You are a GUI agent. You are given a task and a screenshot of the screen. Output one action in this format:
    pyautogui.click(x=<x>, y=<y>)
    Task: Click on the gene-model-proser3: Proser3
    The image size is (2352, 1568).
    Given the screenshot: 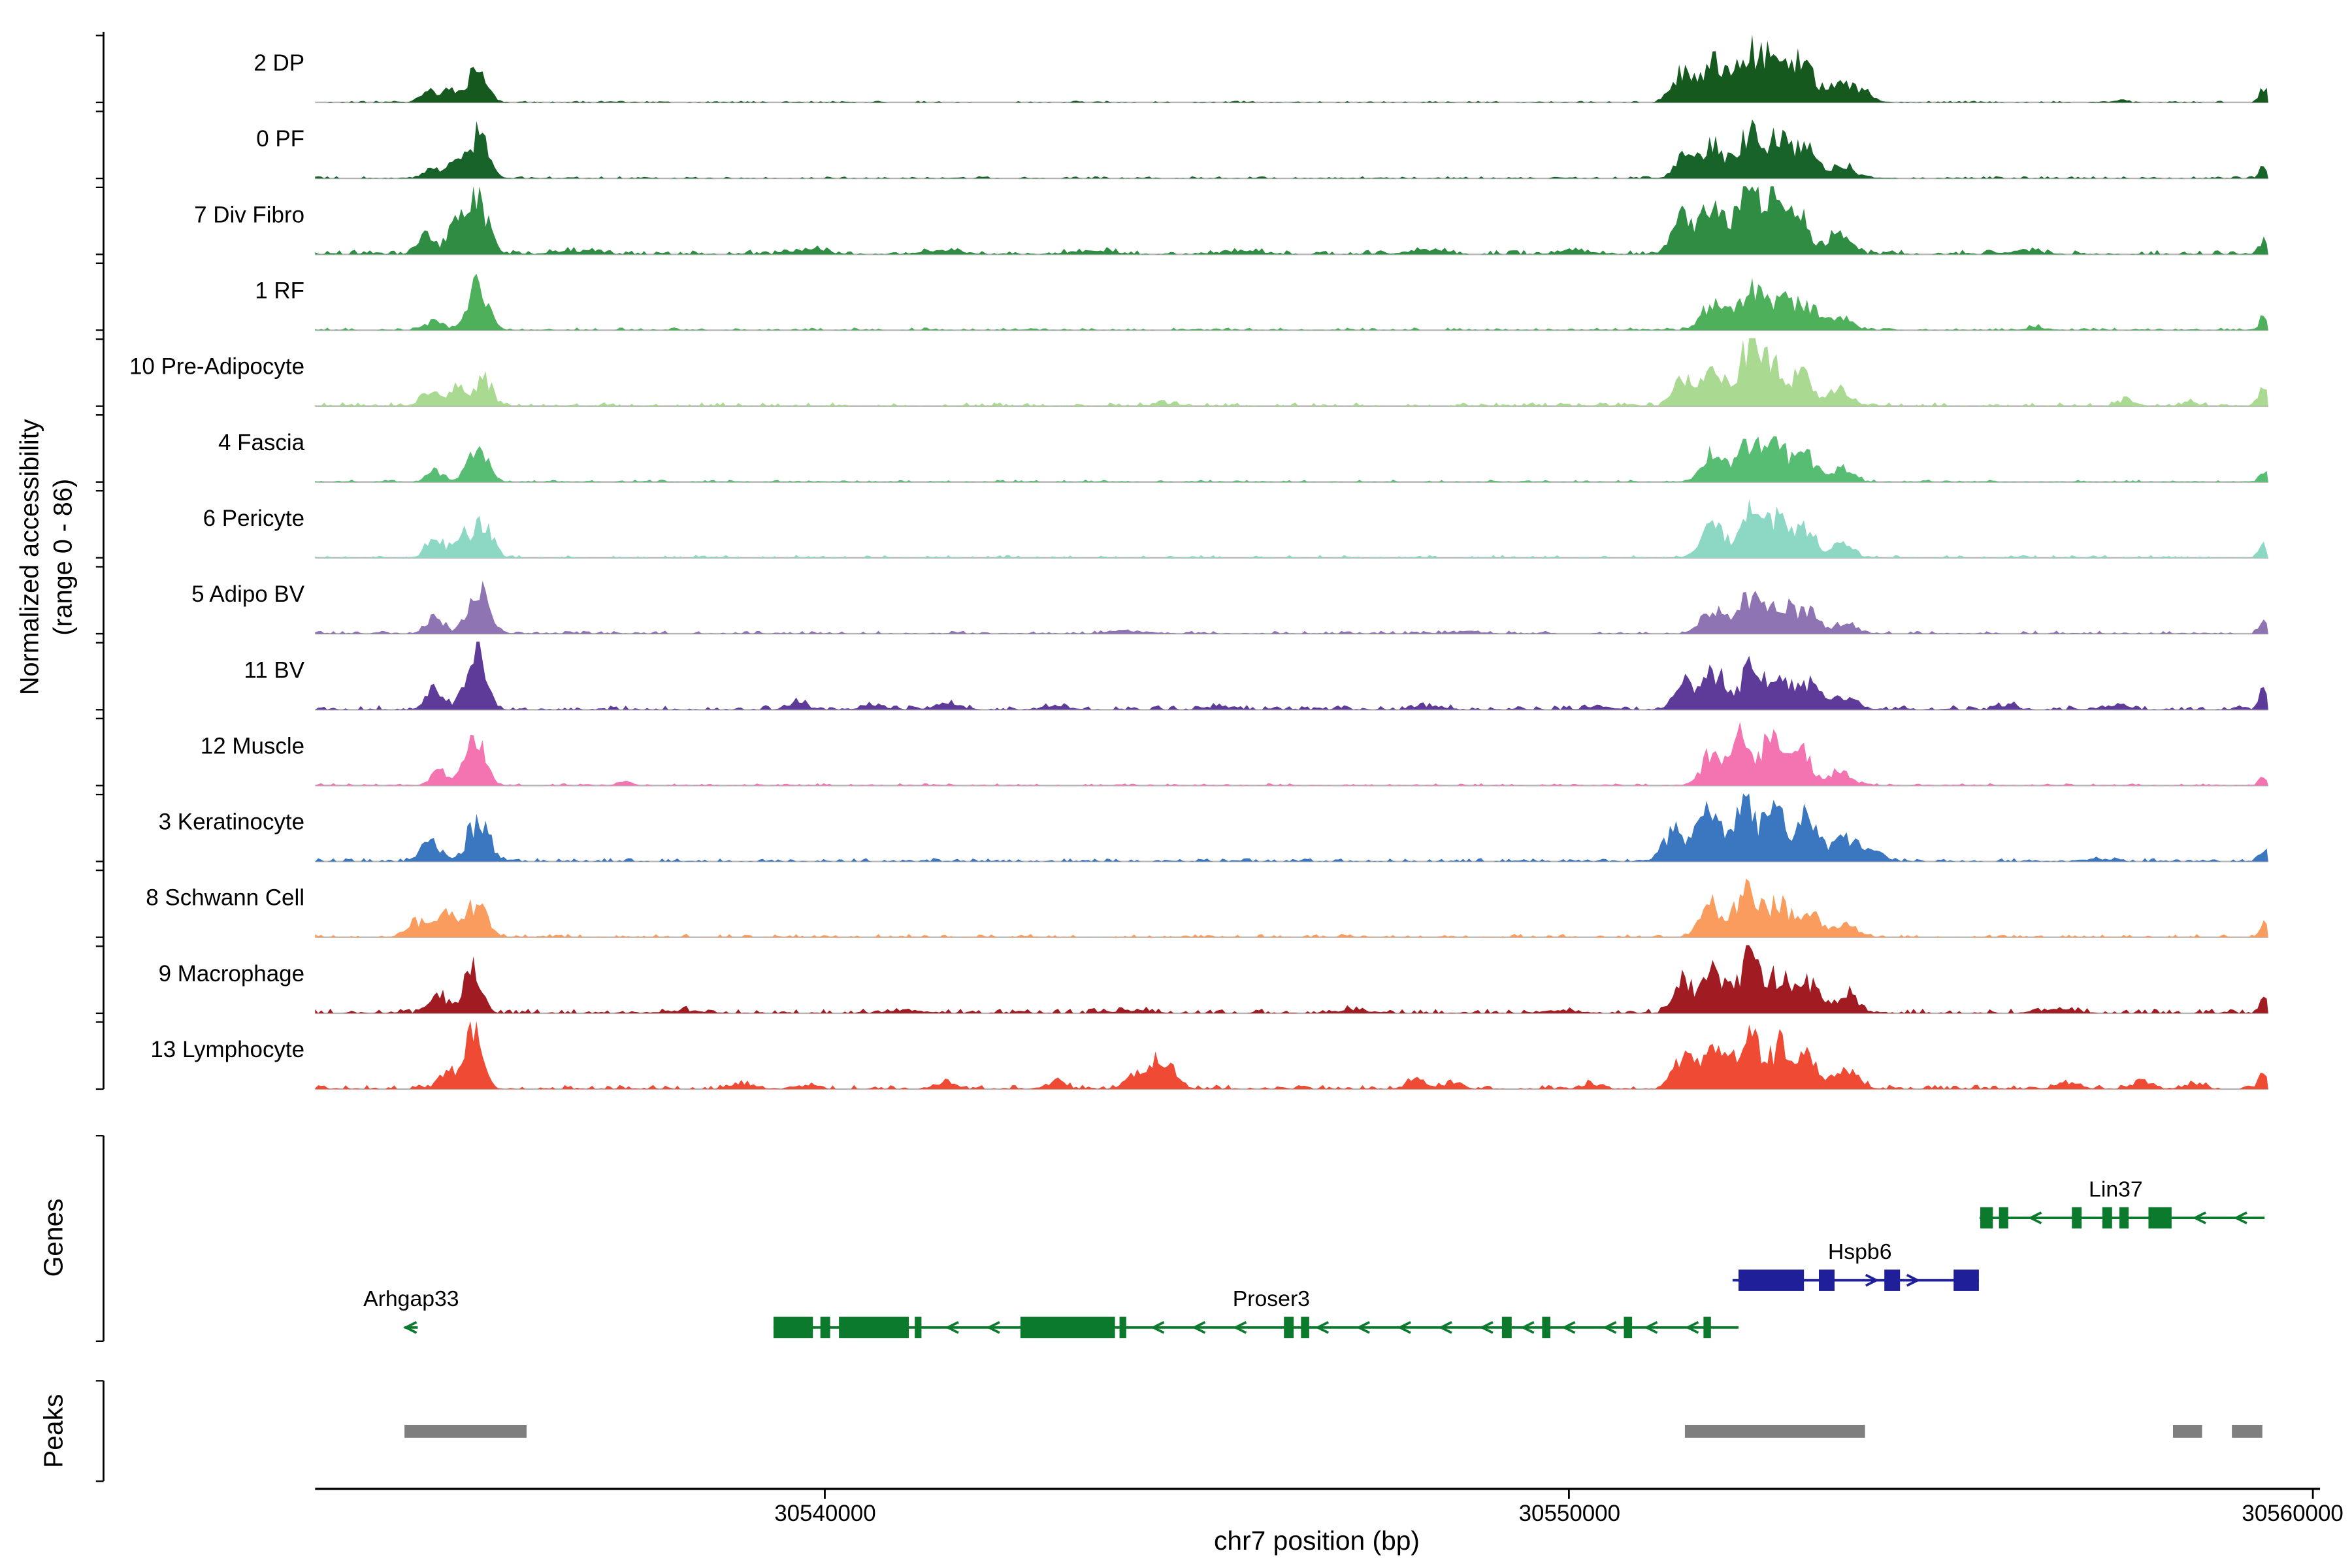 What is the action you would take?
    pyautogui.click(x=1256, y=1312)
    